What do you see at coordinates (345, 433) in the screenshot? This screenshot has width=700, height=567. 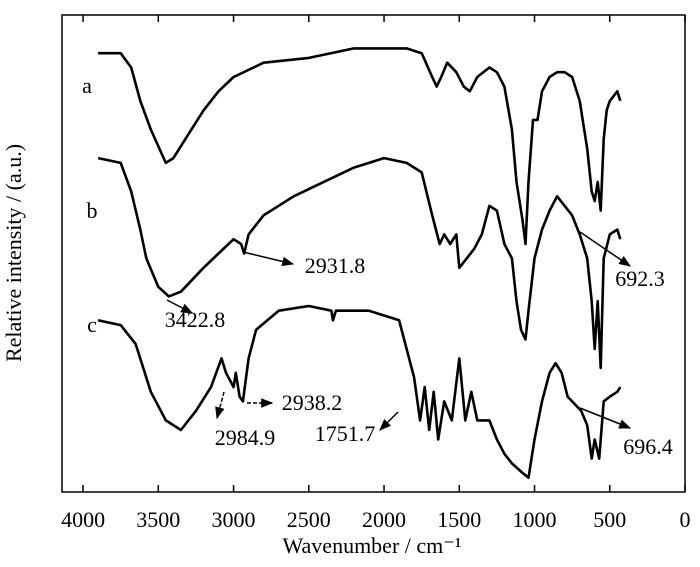 I see `annotation: 1751.7` at bounding box center [345, 433].